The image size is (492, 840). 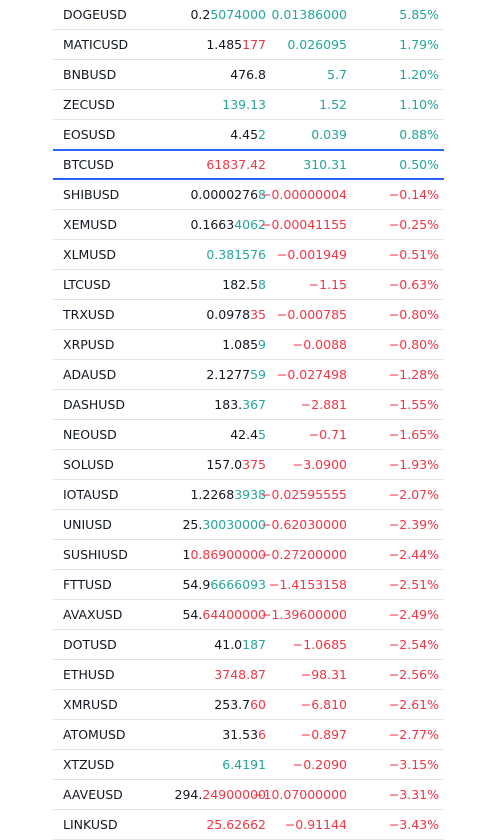 I want to click on last-price: 25.30030000, so click(x=224, y=524).